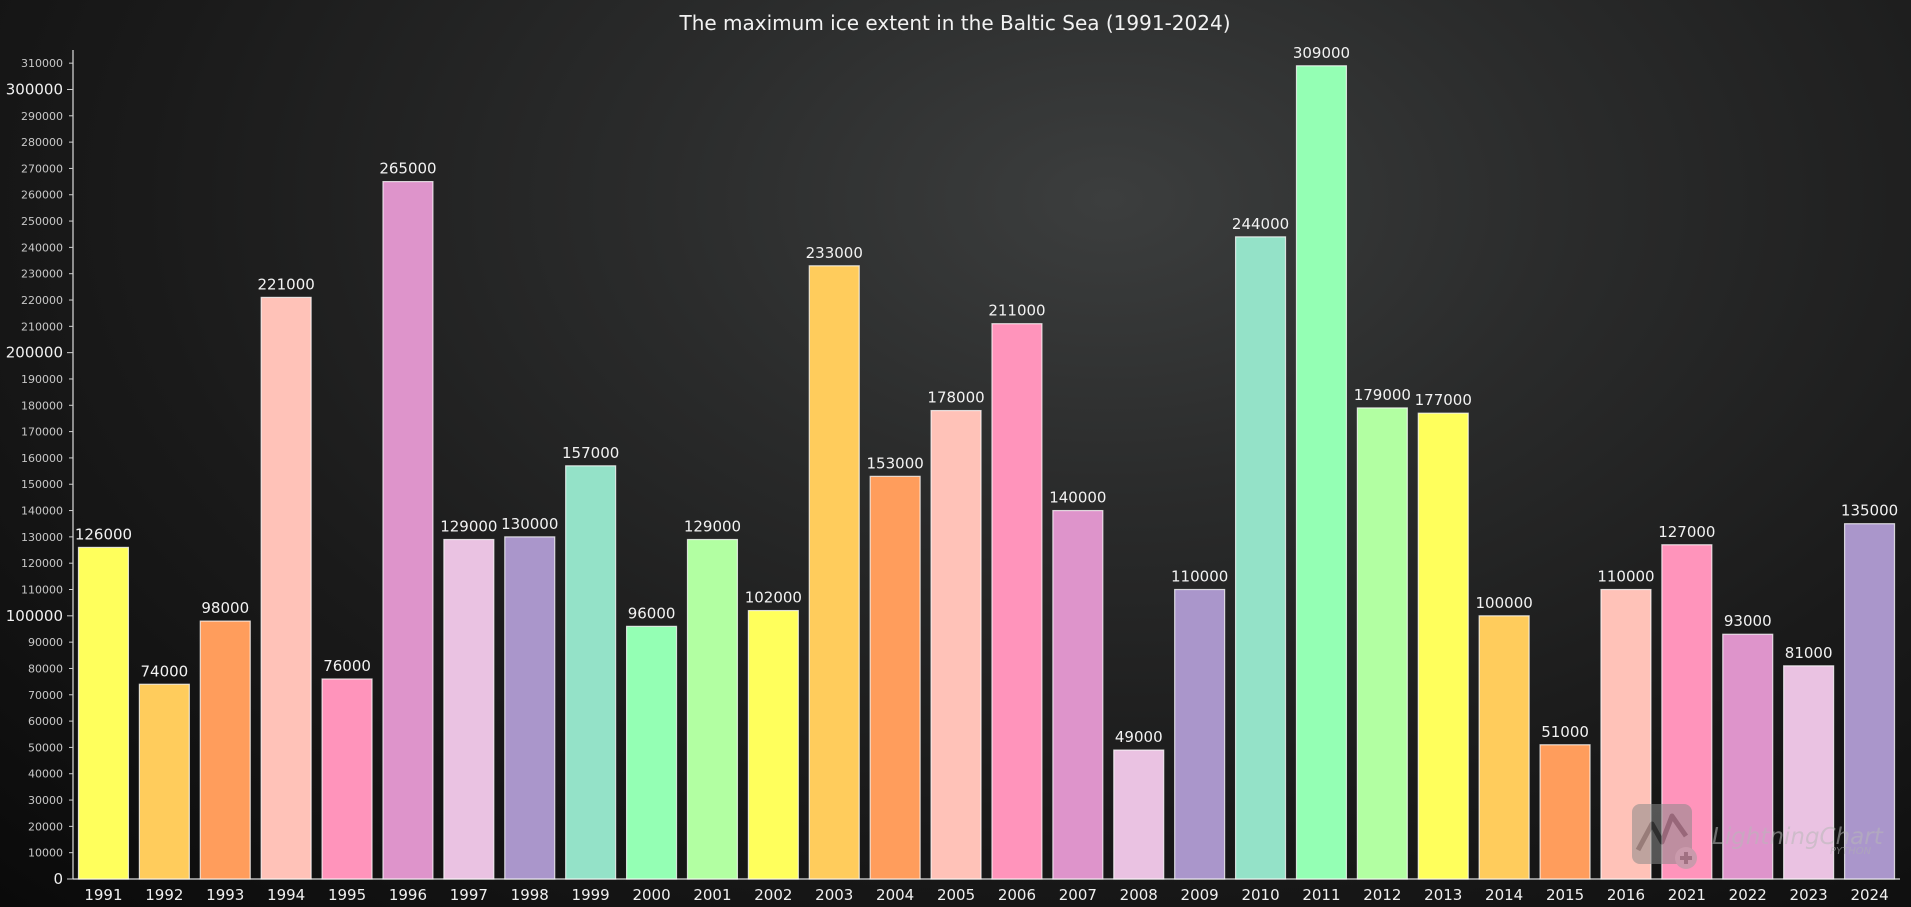 The image size is (1911, 907). I want to click on data-label-2021: 127000, so click(1686, 532).